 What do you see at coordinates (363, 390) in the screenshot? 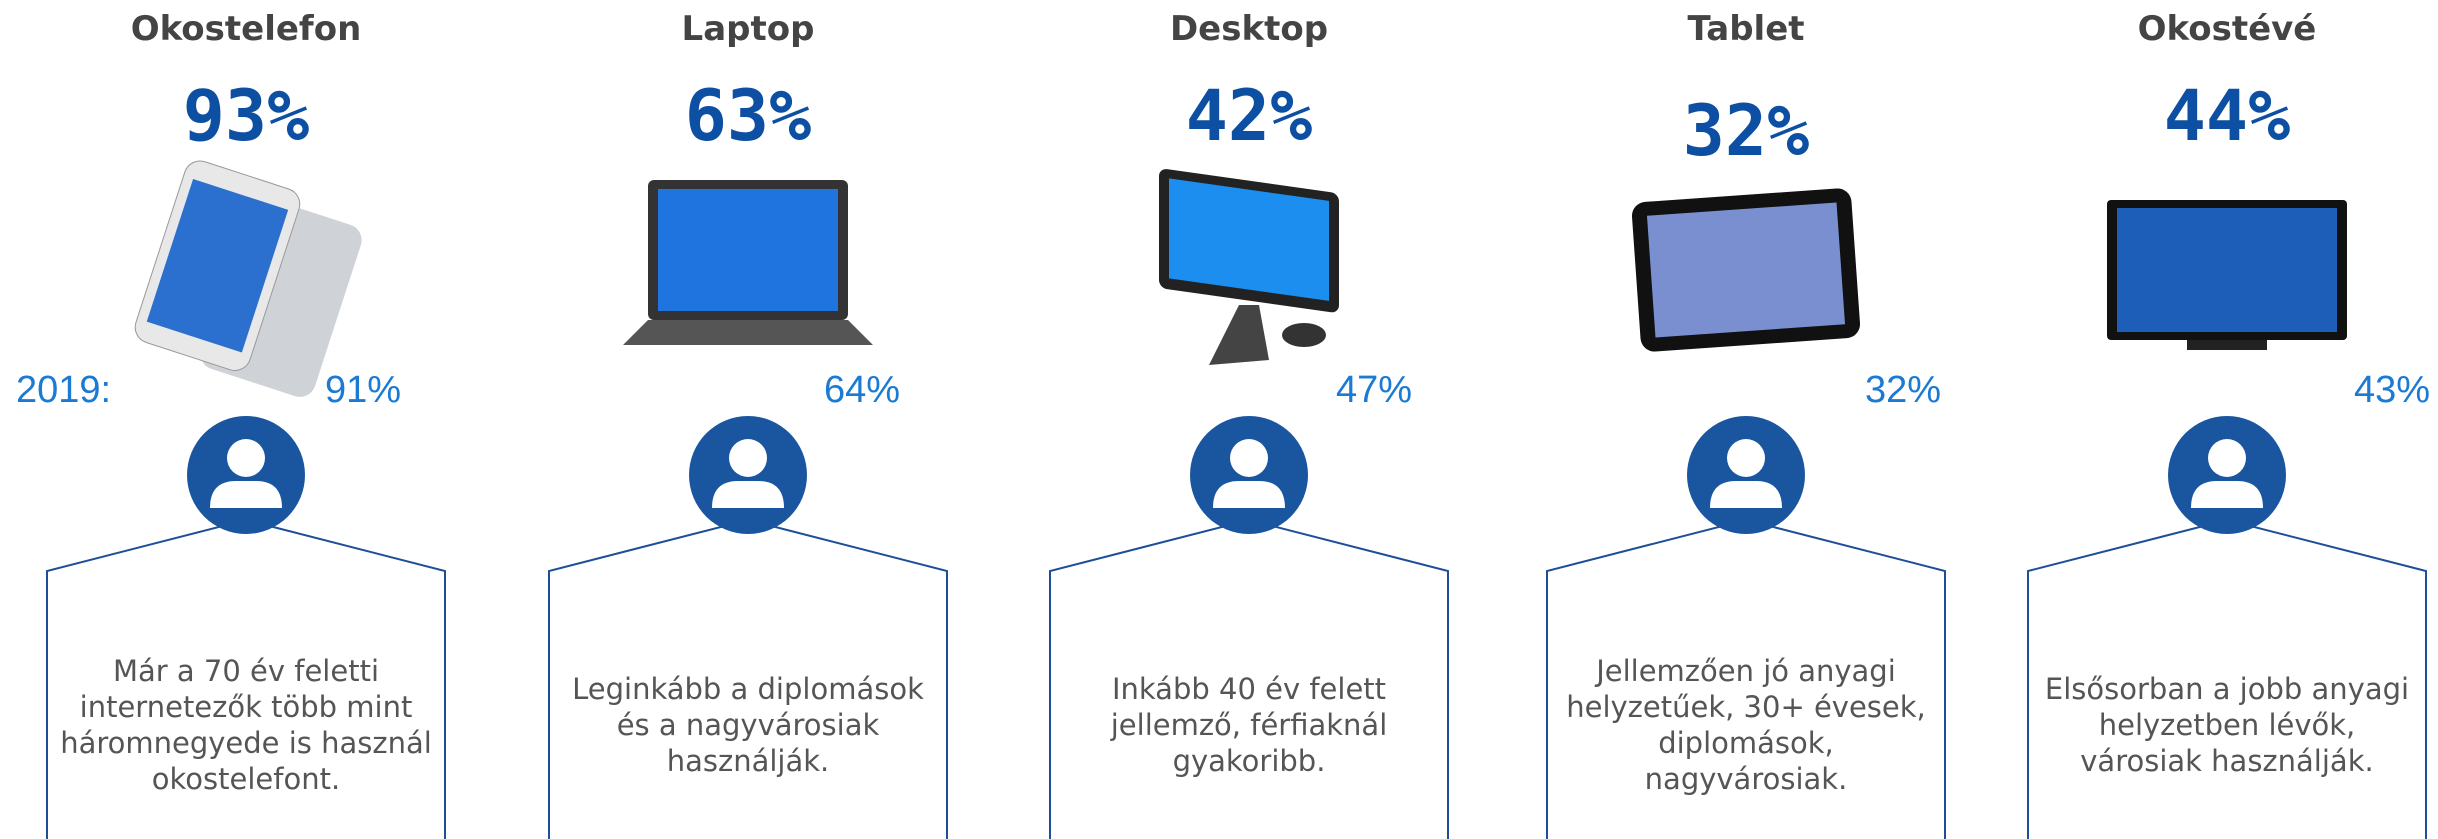
I see `share-2019: 91%` at bounding box center [363, 390].